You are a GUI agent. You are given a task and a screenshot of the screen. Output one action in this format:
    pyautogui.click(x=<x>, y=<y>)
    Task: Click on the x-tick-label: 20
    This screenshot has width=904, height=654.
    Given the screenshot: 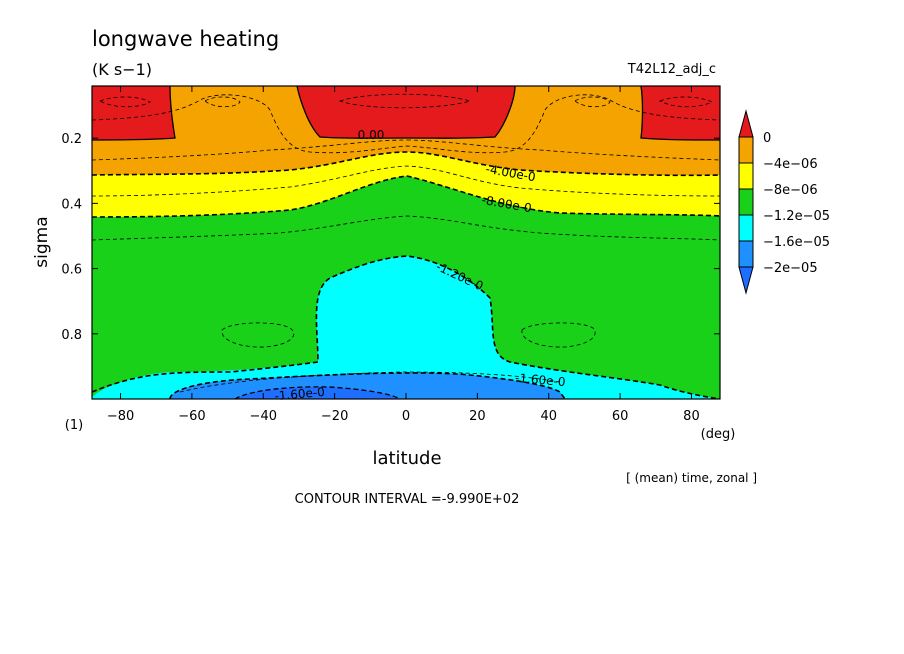 What is the action you would take?
    pyautogui.click(x=477, y=416)
    